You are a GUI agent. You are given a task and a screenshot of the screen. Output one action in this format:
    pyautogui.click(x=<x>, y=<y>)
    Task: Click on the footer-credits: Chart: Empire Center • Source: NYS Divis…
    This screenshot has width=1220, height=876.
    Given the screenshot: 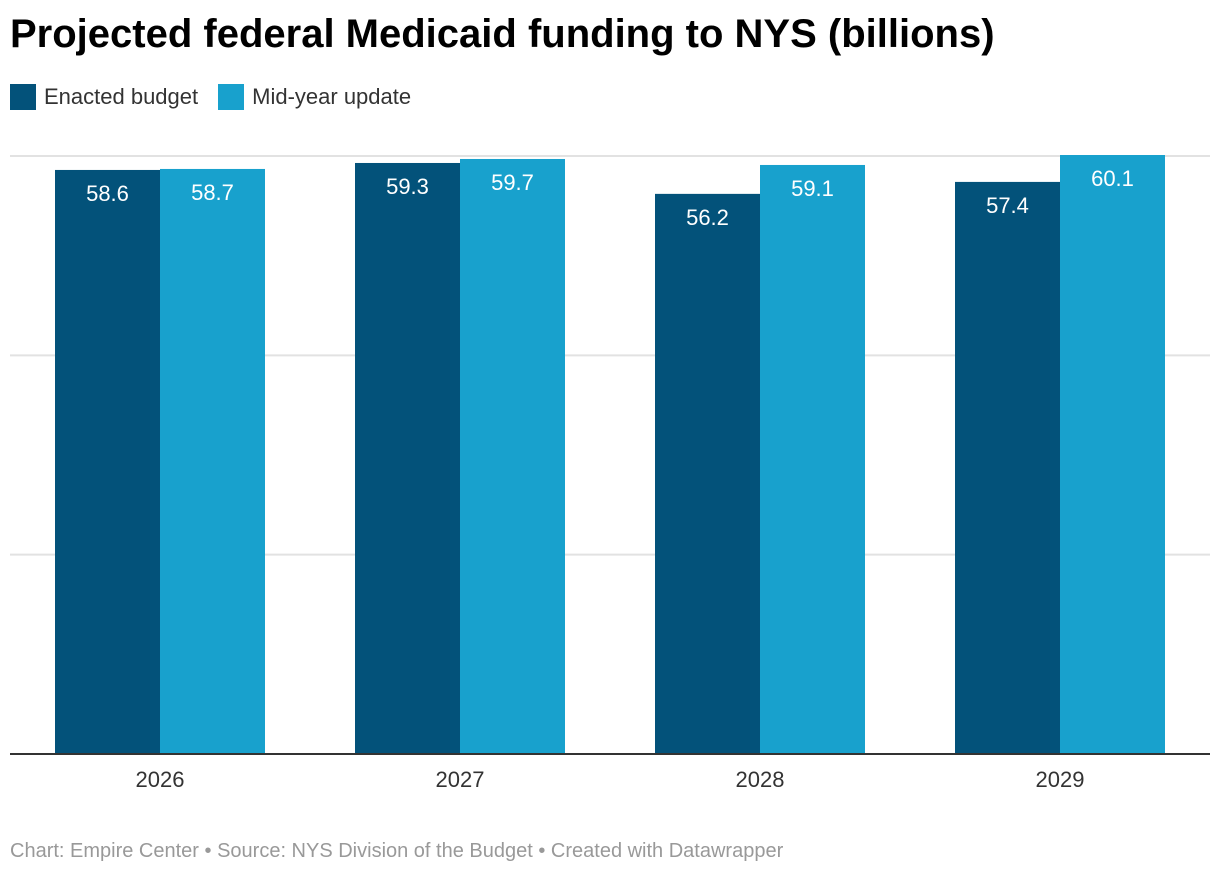 What is the action you would take?
    pyautogui.click(x=397, y=851)
    